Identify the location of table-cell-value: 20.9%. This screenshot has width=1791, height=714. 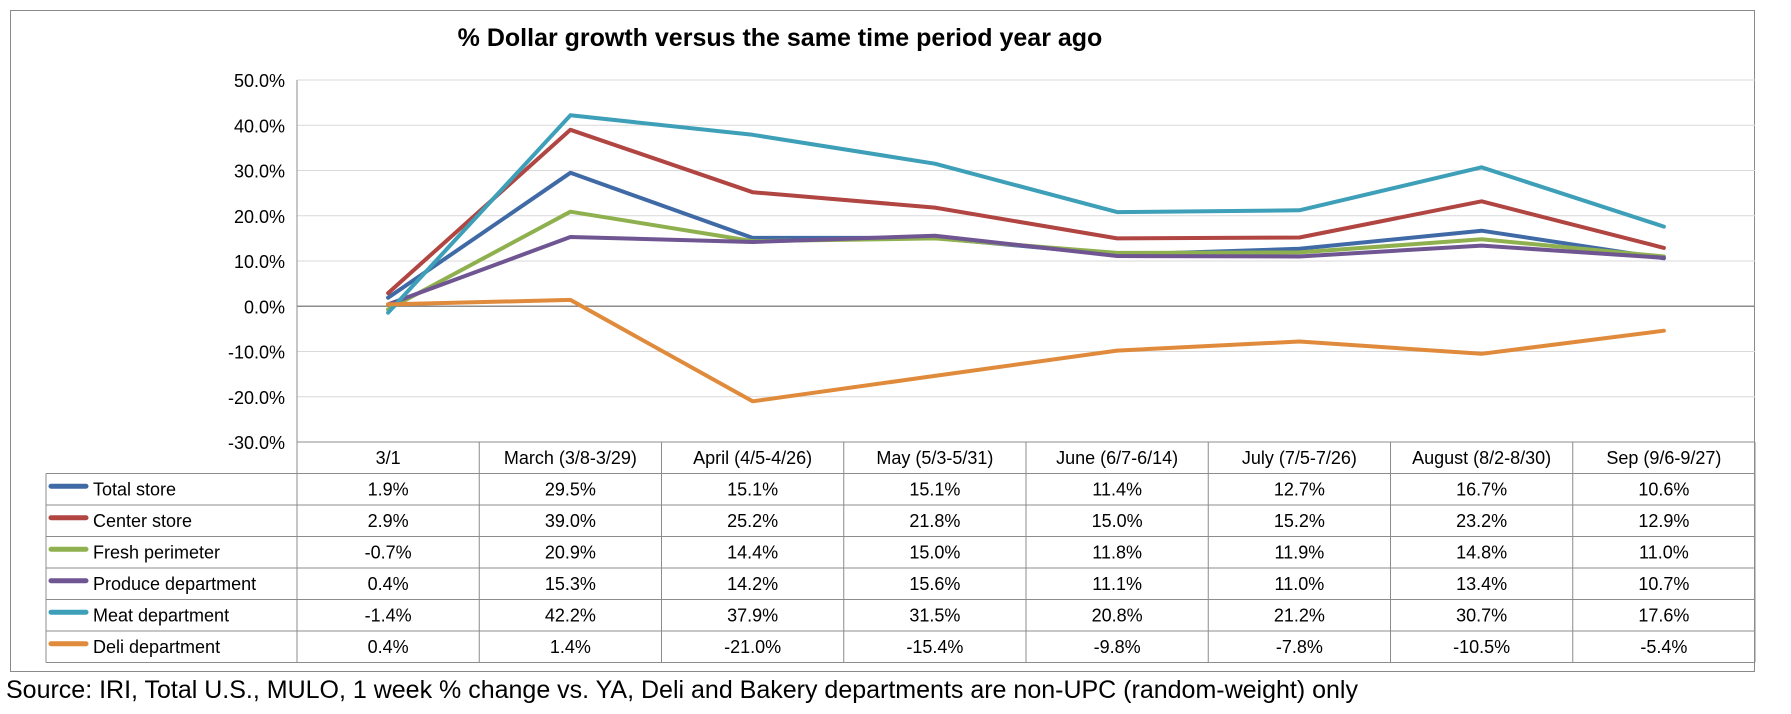
(570, 553).